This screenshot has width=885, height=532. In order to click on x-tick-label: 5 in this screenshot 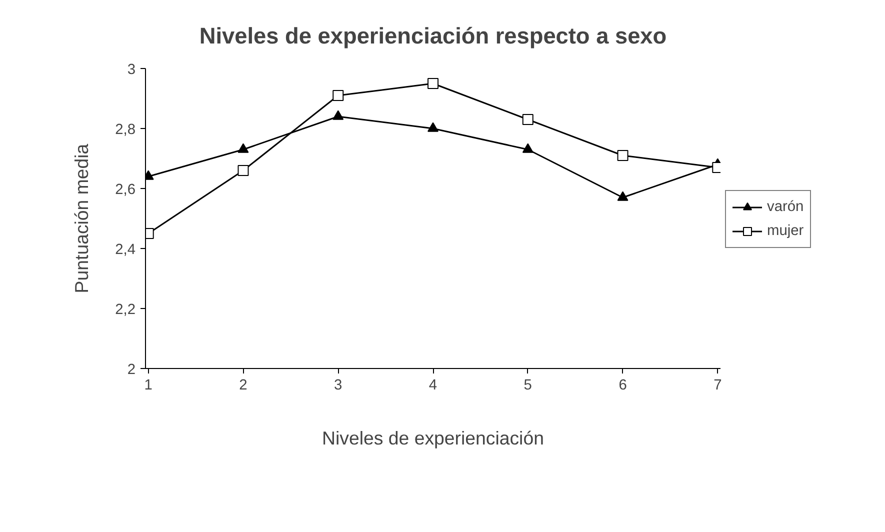, I will do `click(528, 386)`.